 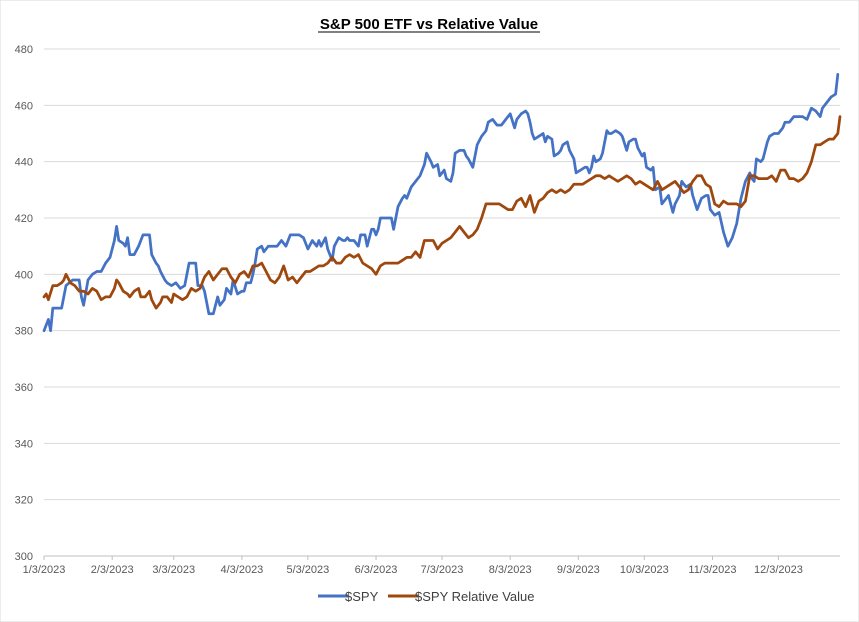 I want to click on x-tick-label: 6/3/2023, so click(x=376, y=570).